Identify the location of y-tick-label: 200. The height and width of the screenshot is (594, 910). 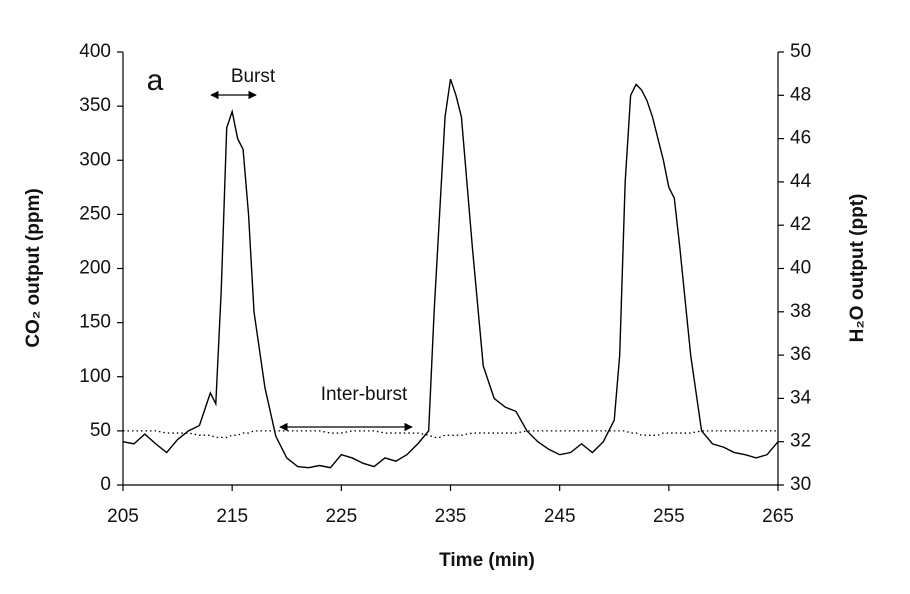
(95, 268).